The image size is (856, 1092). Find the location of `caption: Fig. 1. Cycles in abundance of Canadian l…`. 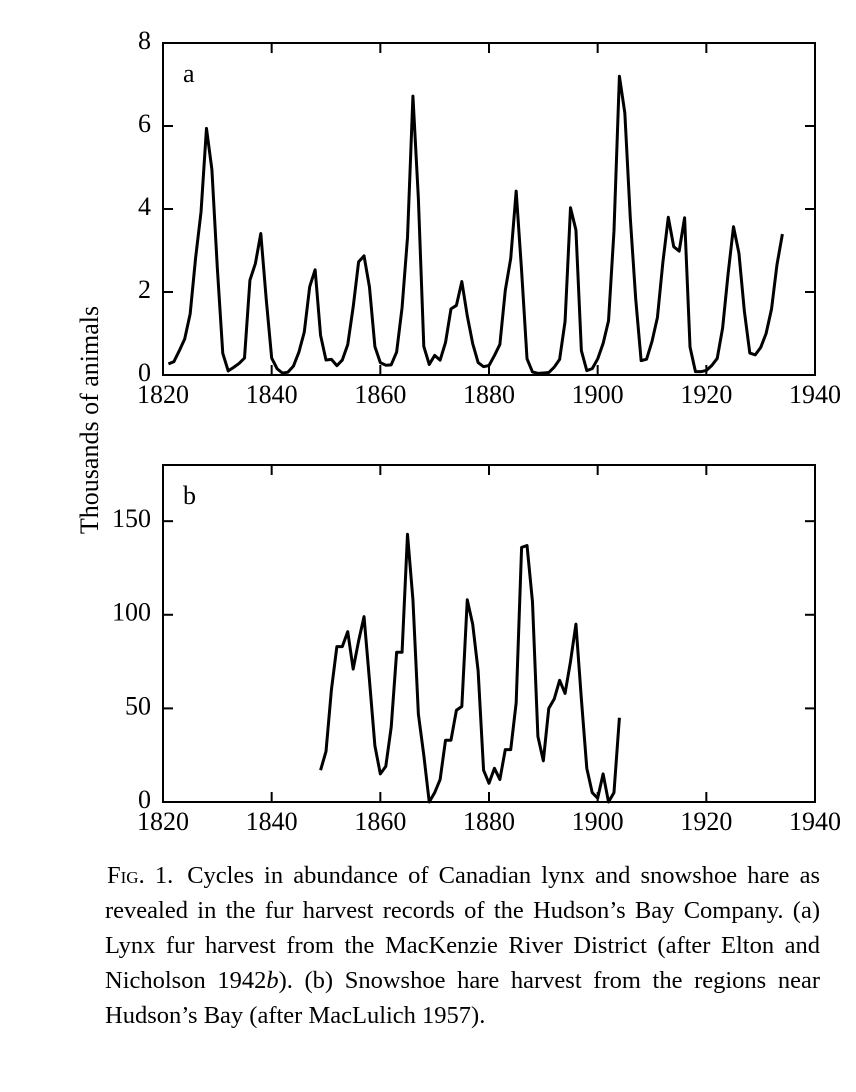

caption: Fig. 1. Cycles in abundance of Canadian l… is located at coordinates (462, 945).